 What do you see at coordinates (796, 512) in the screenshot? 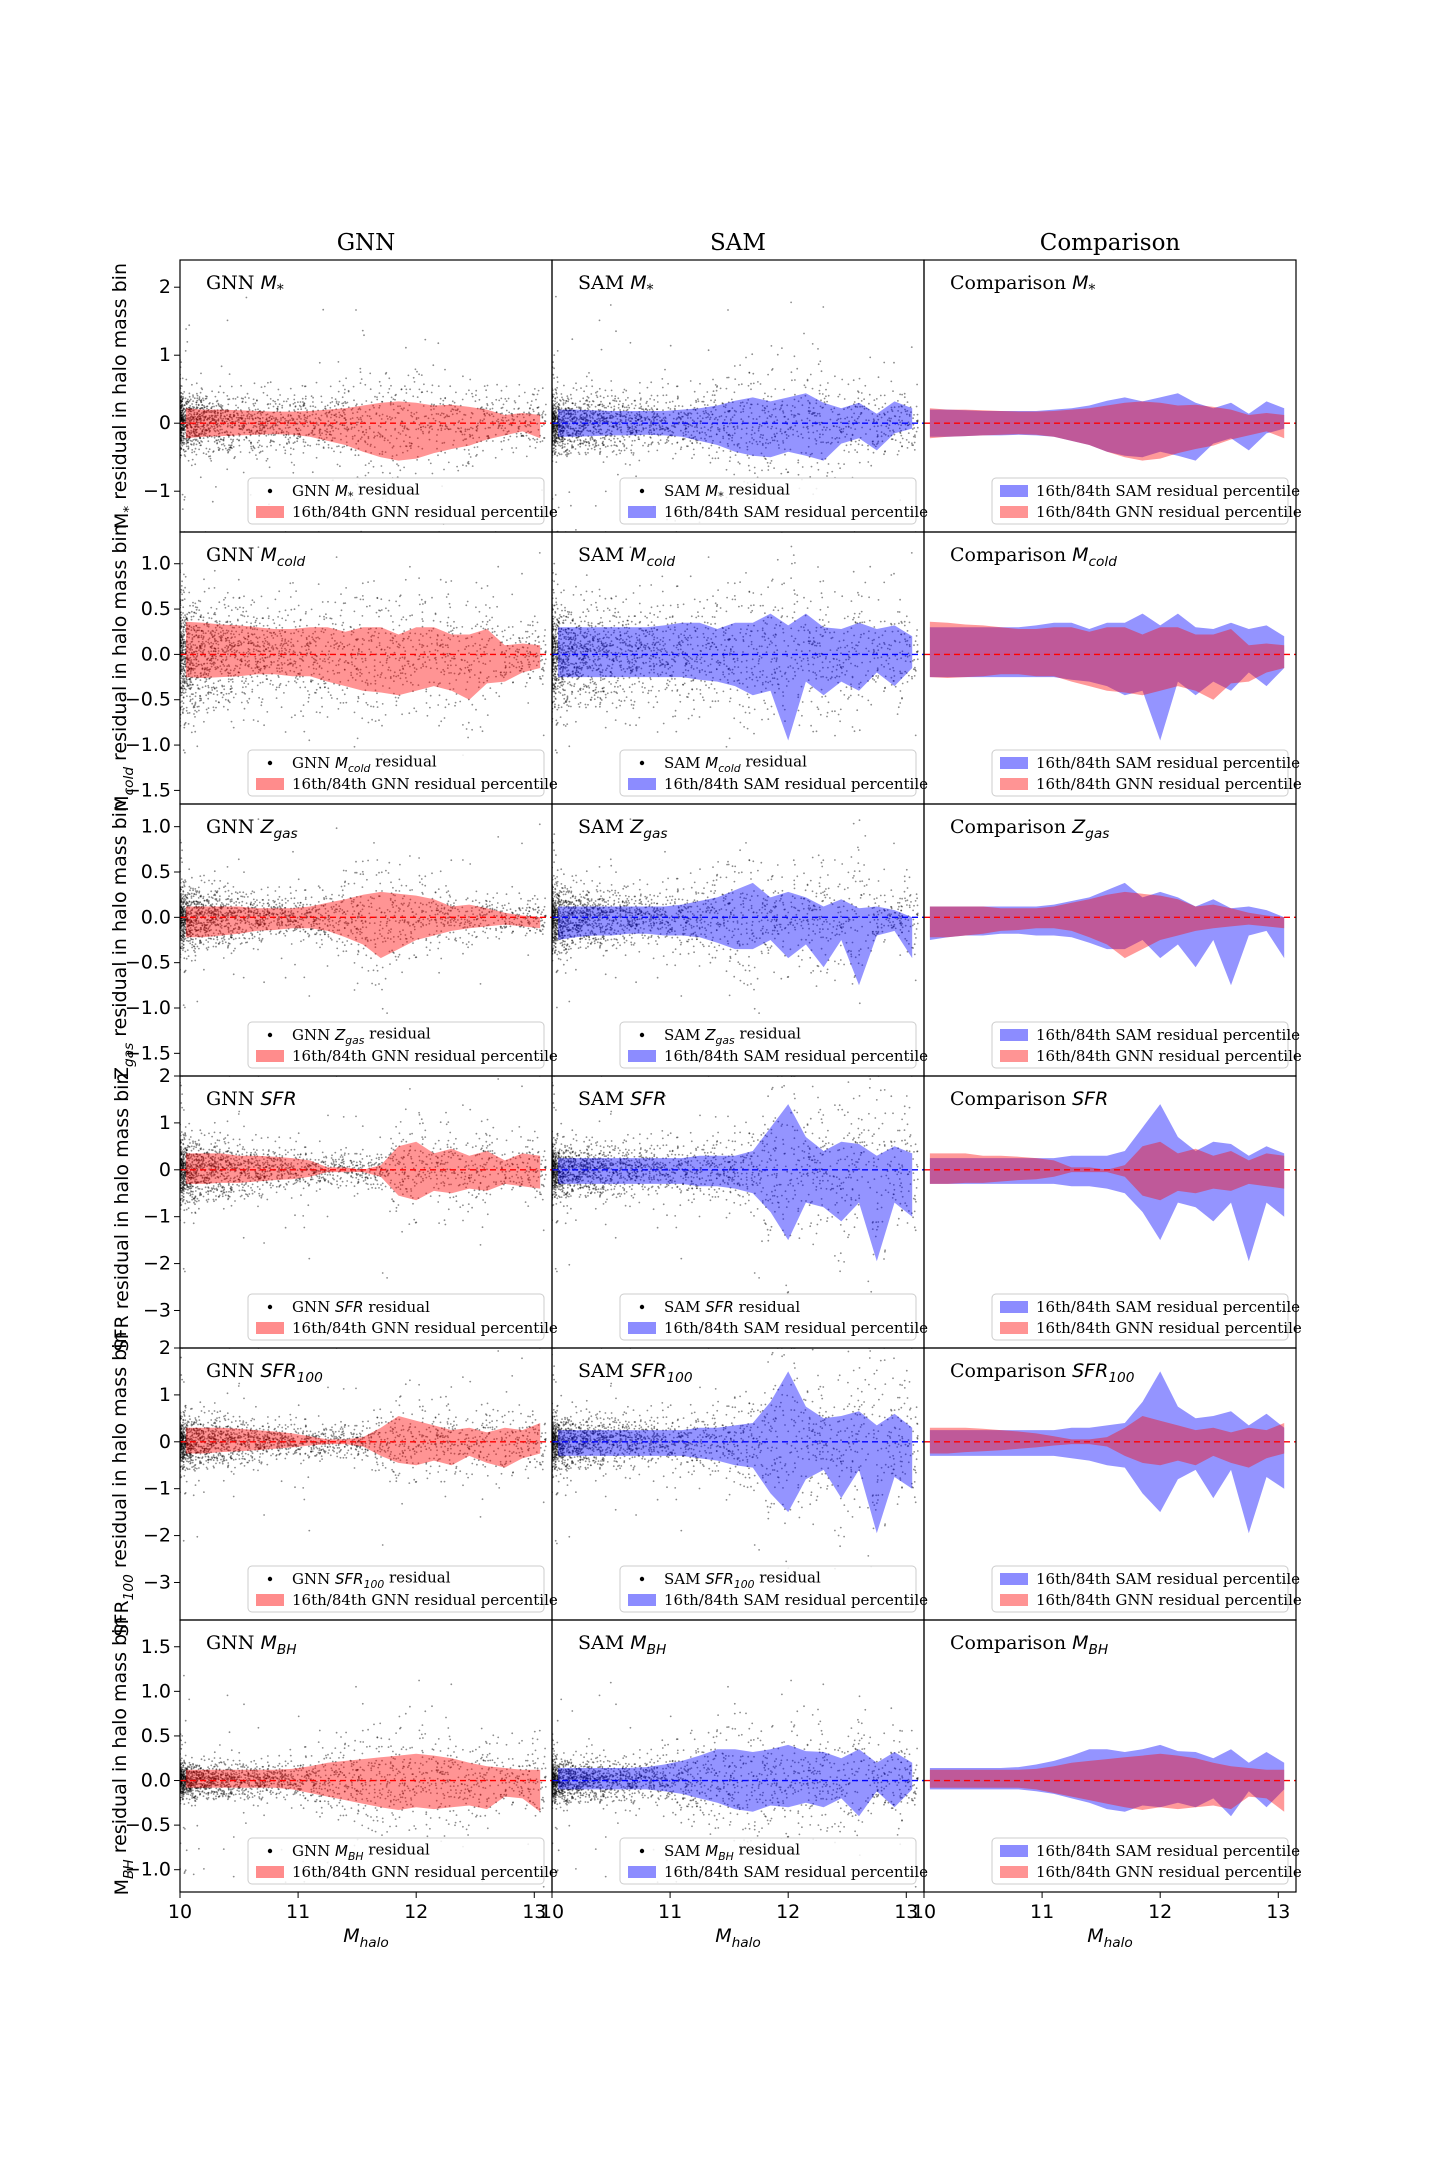
I see `legend-label-band: 16th/84th SAM residual percentile` at bounding box center [796, 512].